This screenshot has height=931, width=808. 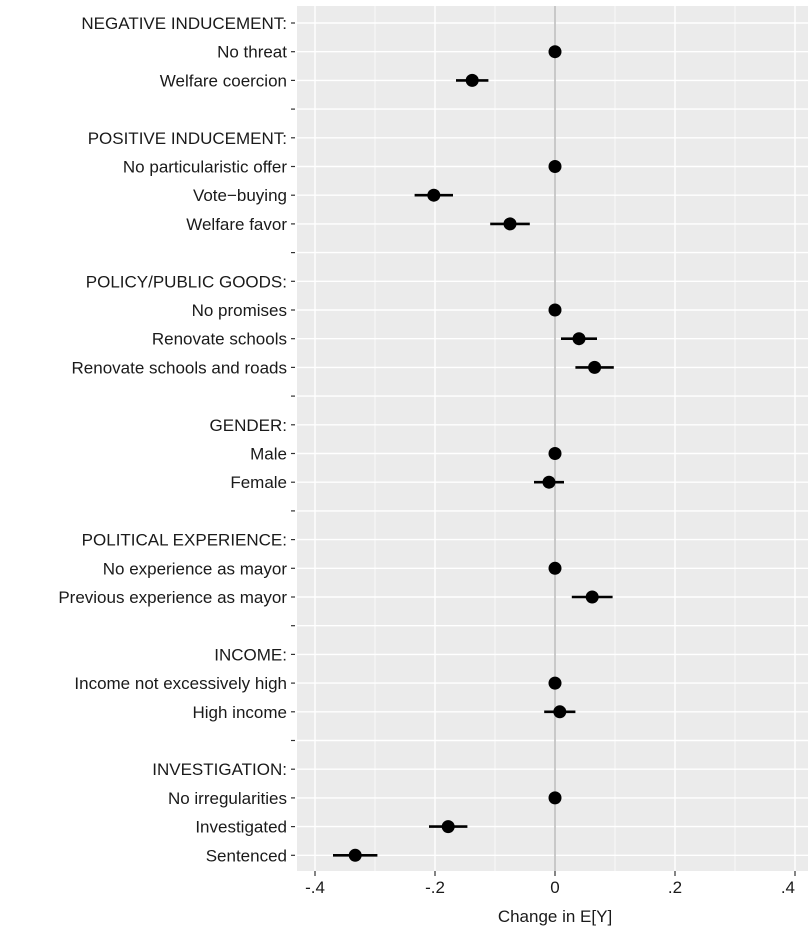 I want to click on row-label: Investigated, so click(x=241, y=827).